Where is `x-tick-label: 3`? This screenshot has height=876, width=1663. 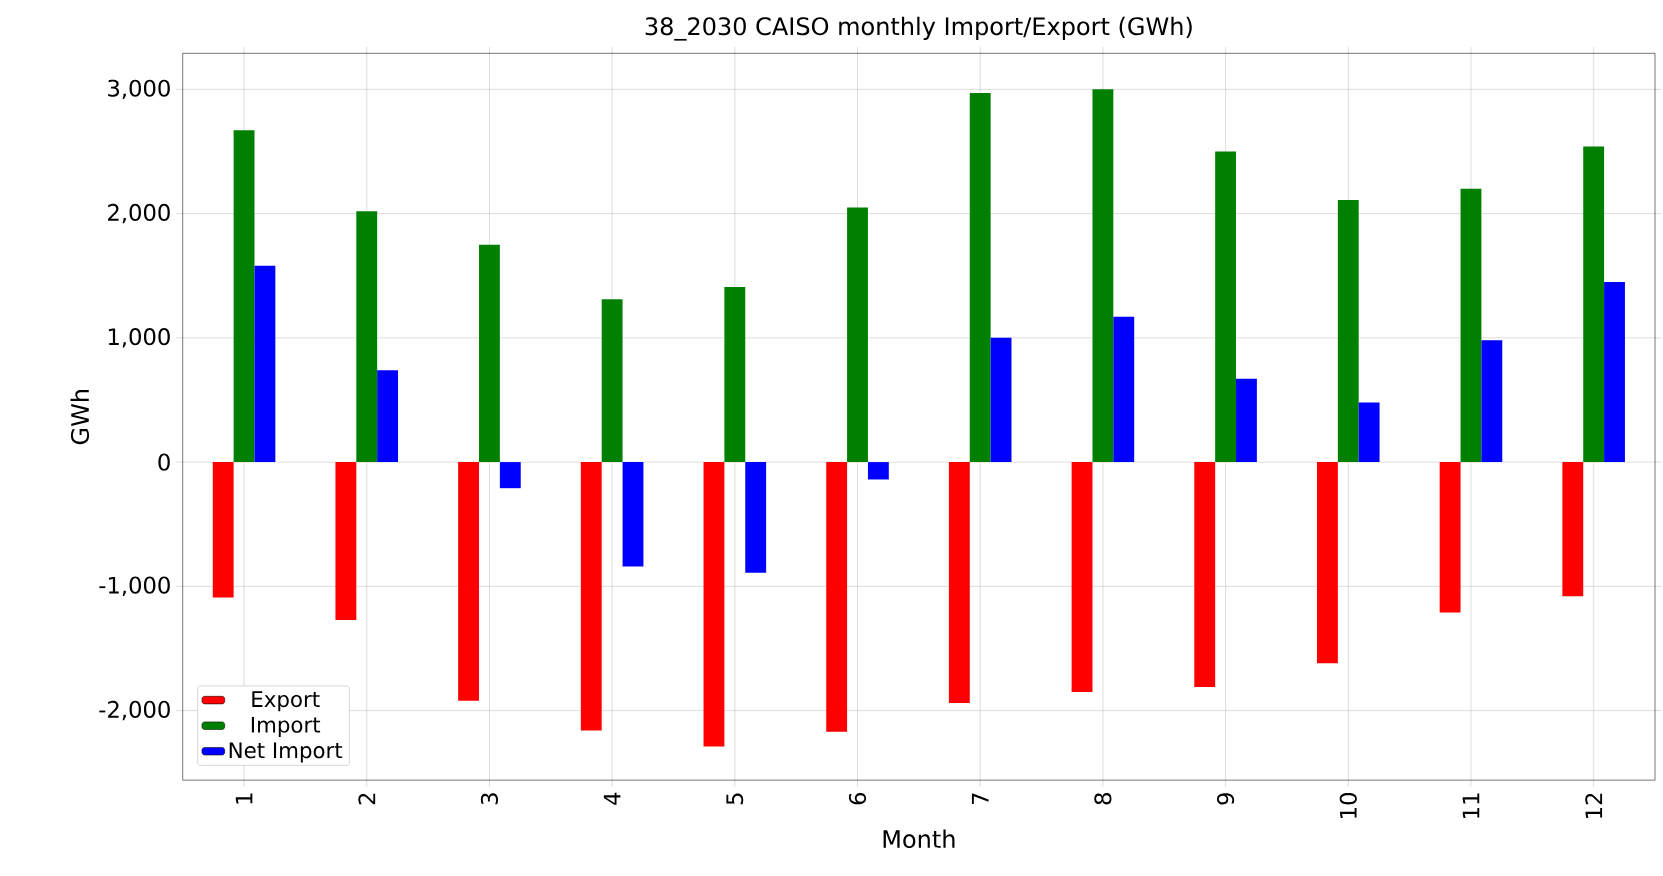 x-tick-label: 3 is located at coordinates (489, 799).